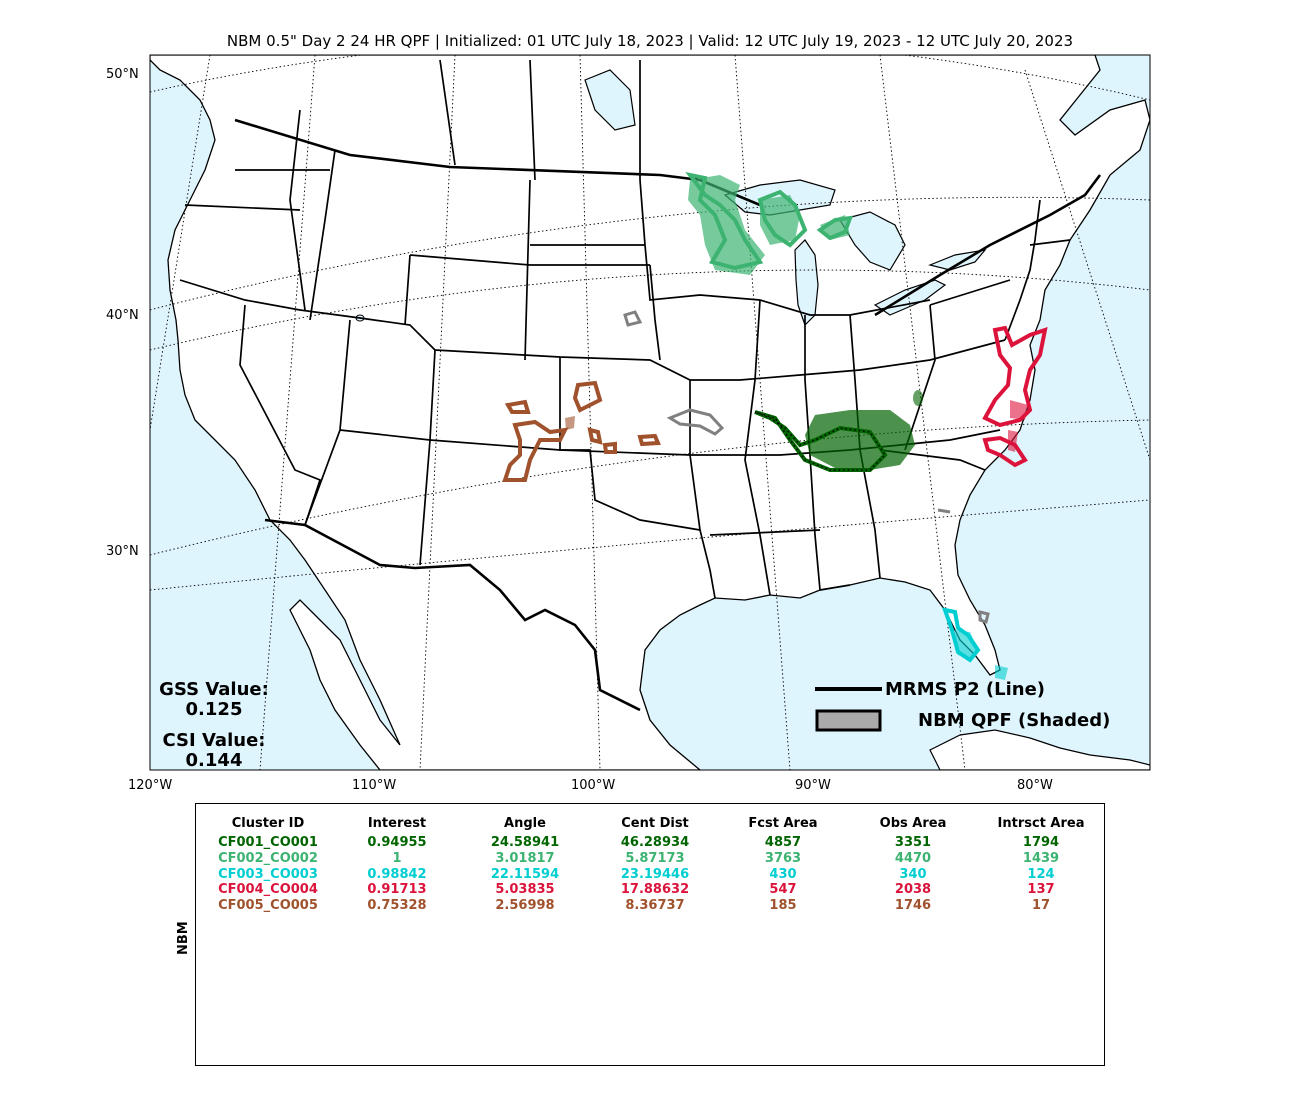 The height and width of the screenshot is (1100, 1300). I want to click on cluster-1-shaded, so click(860, 440).